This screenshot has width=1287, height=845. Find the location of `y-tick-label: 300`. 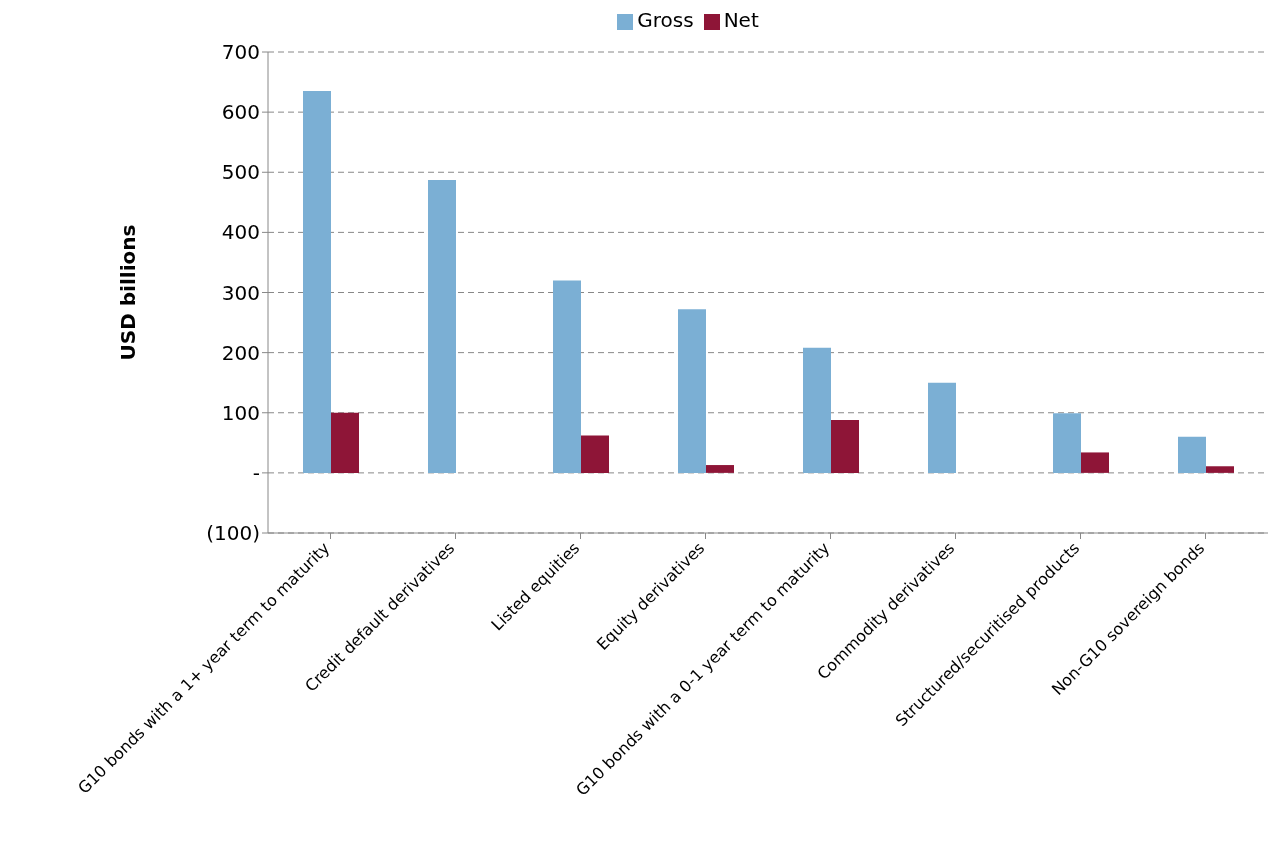

y-tick-label: 300 is located at coordinates (240, 292).